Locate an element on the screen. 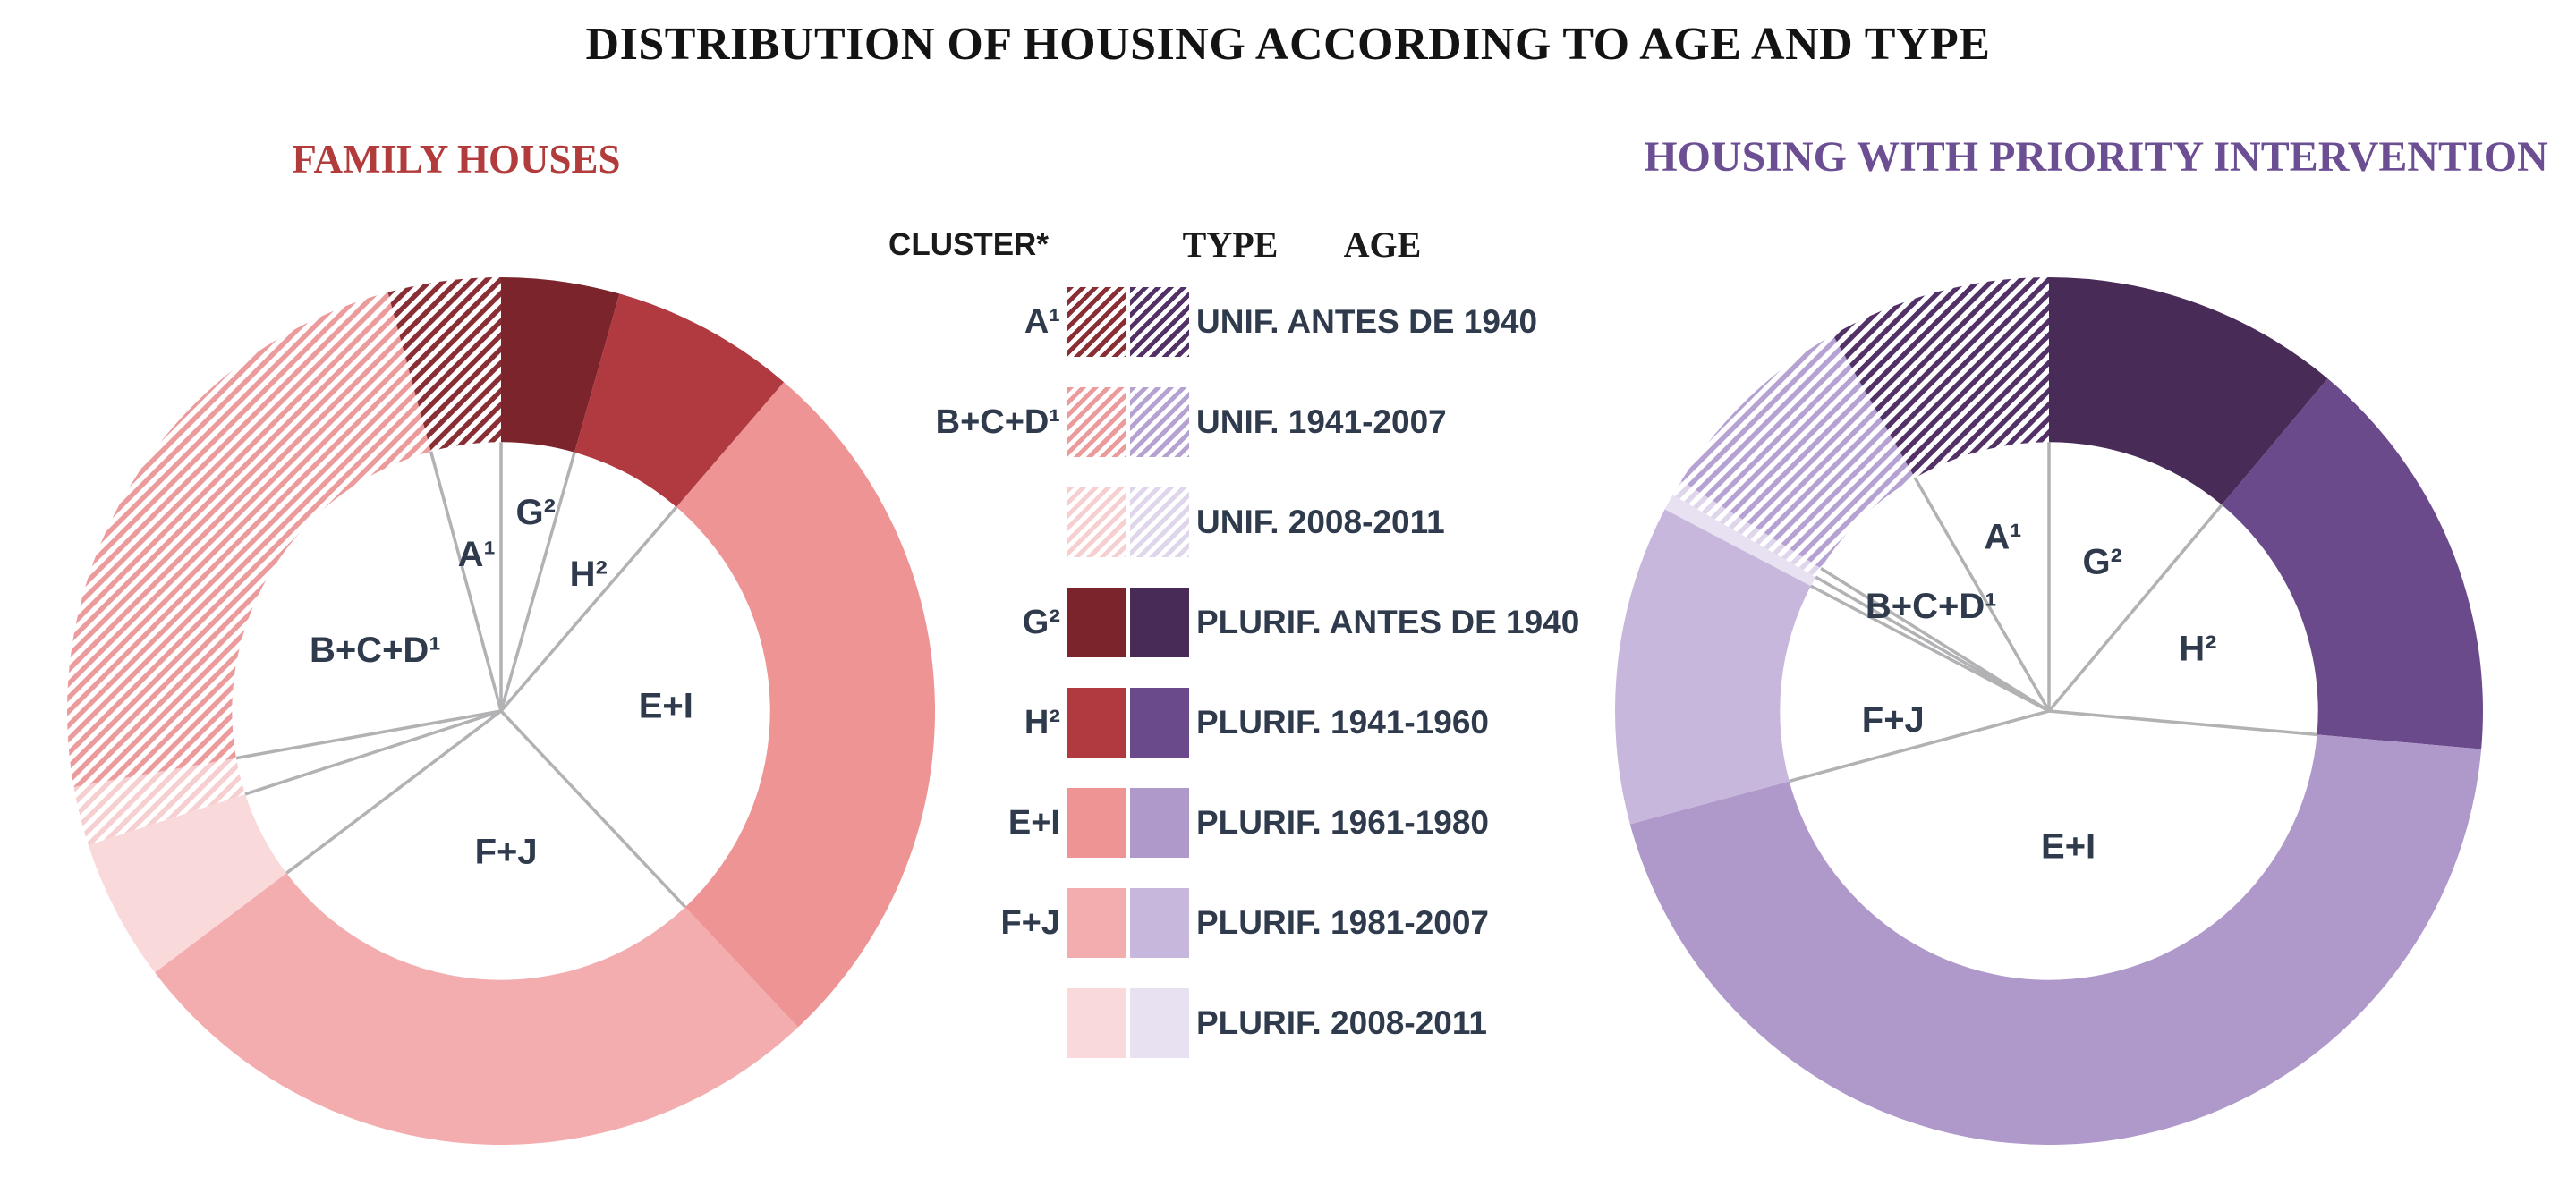 Image resolution: width=2576 pixels, height=1194 pixels. legend-age-label: UNIF. 1941-2007 is located at coordinates (1321, 421).